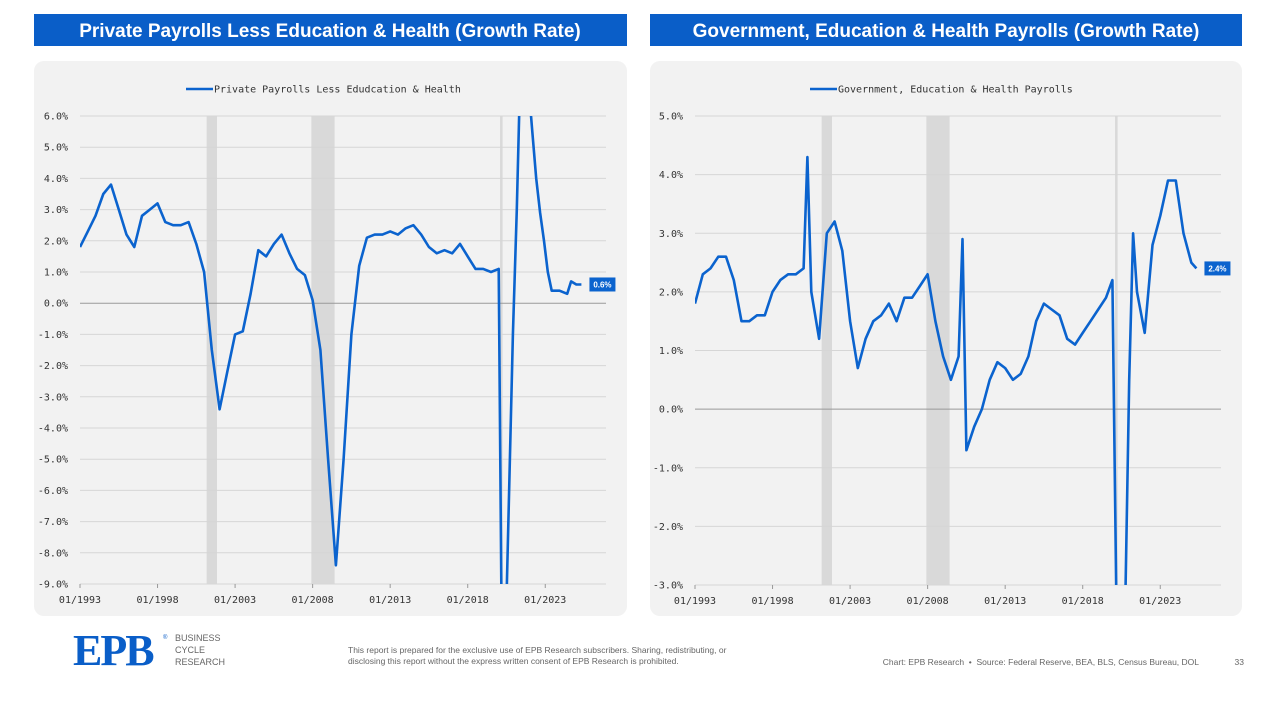 The height and width of the screenshot is (712, 1278). Describe the element at coordinates (53, 553) in the screenshot. I see `y-tick-label: -8.0%` at that location.